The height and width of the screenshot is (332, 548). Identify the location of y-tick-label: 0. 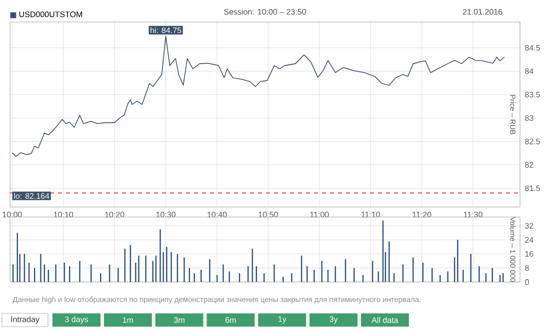
(527, 282).